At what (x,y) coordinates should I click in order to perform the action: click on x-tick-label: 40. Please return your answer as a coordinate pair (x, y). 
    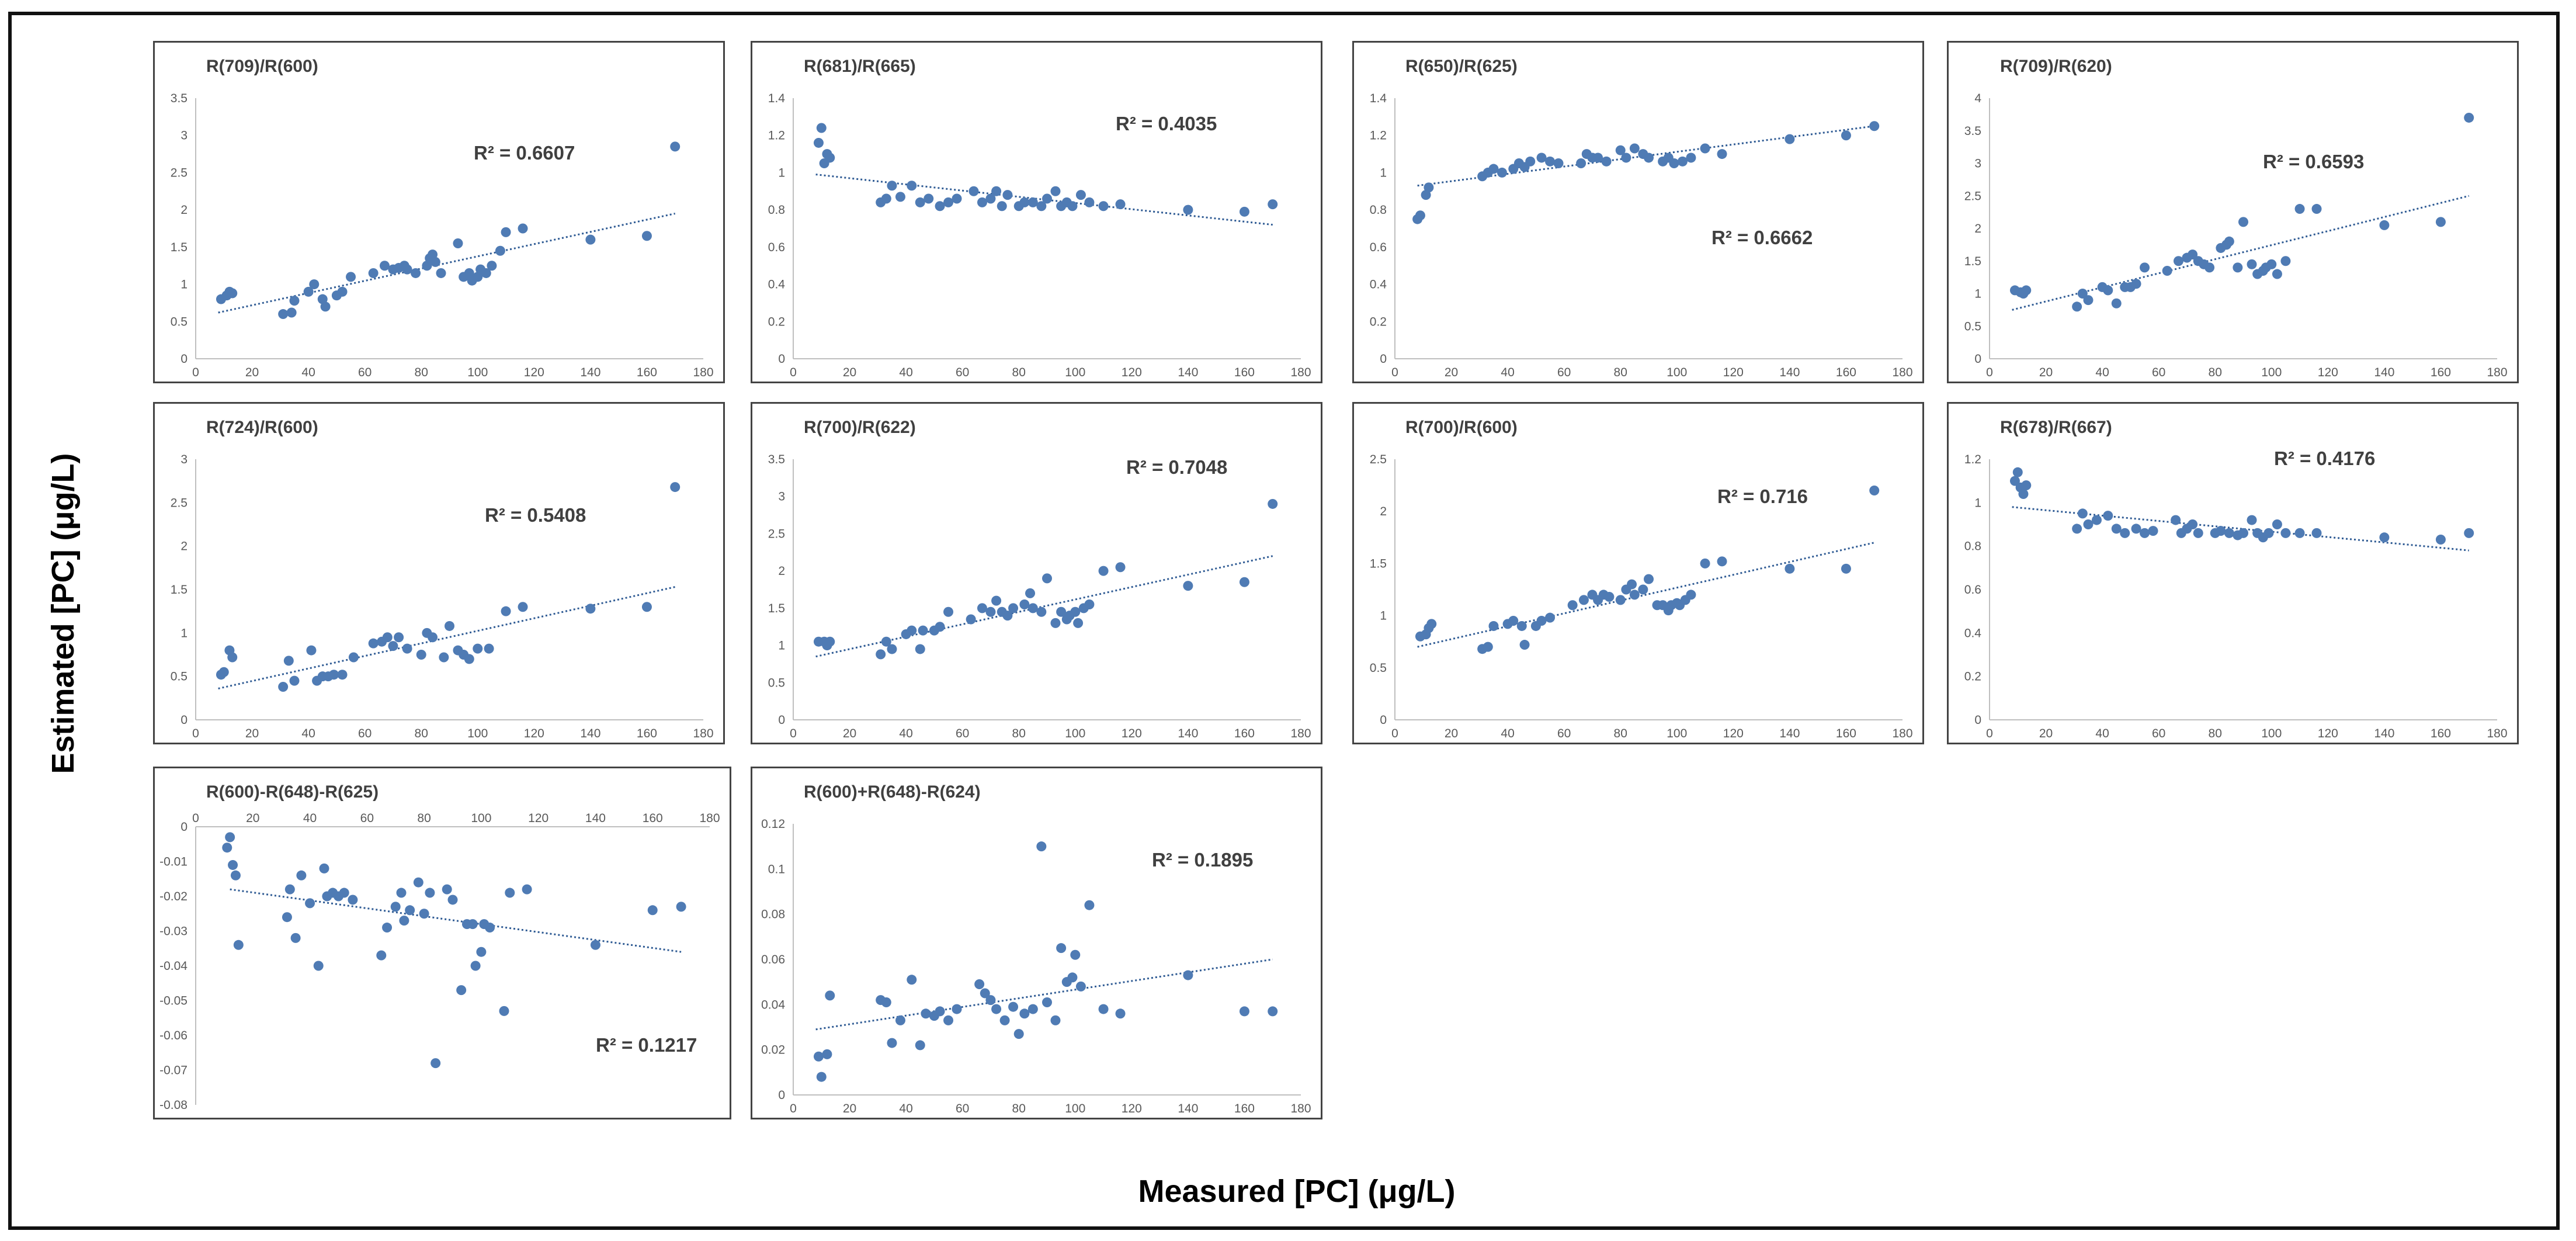
    Looking at the image, I should click on (905, 1109).